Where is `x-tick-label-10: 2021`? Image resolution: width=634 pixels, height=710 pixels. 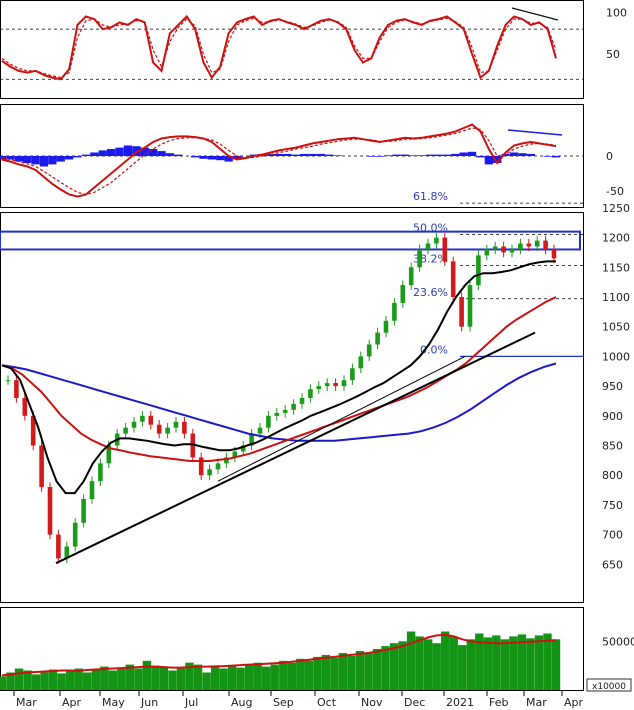 x-tick-label-10: 2021 is located at coordinates (460, 702).